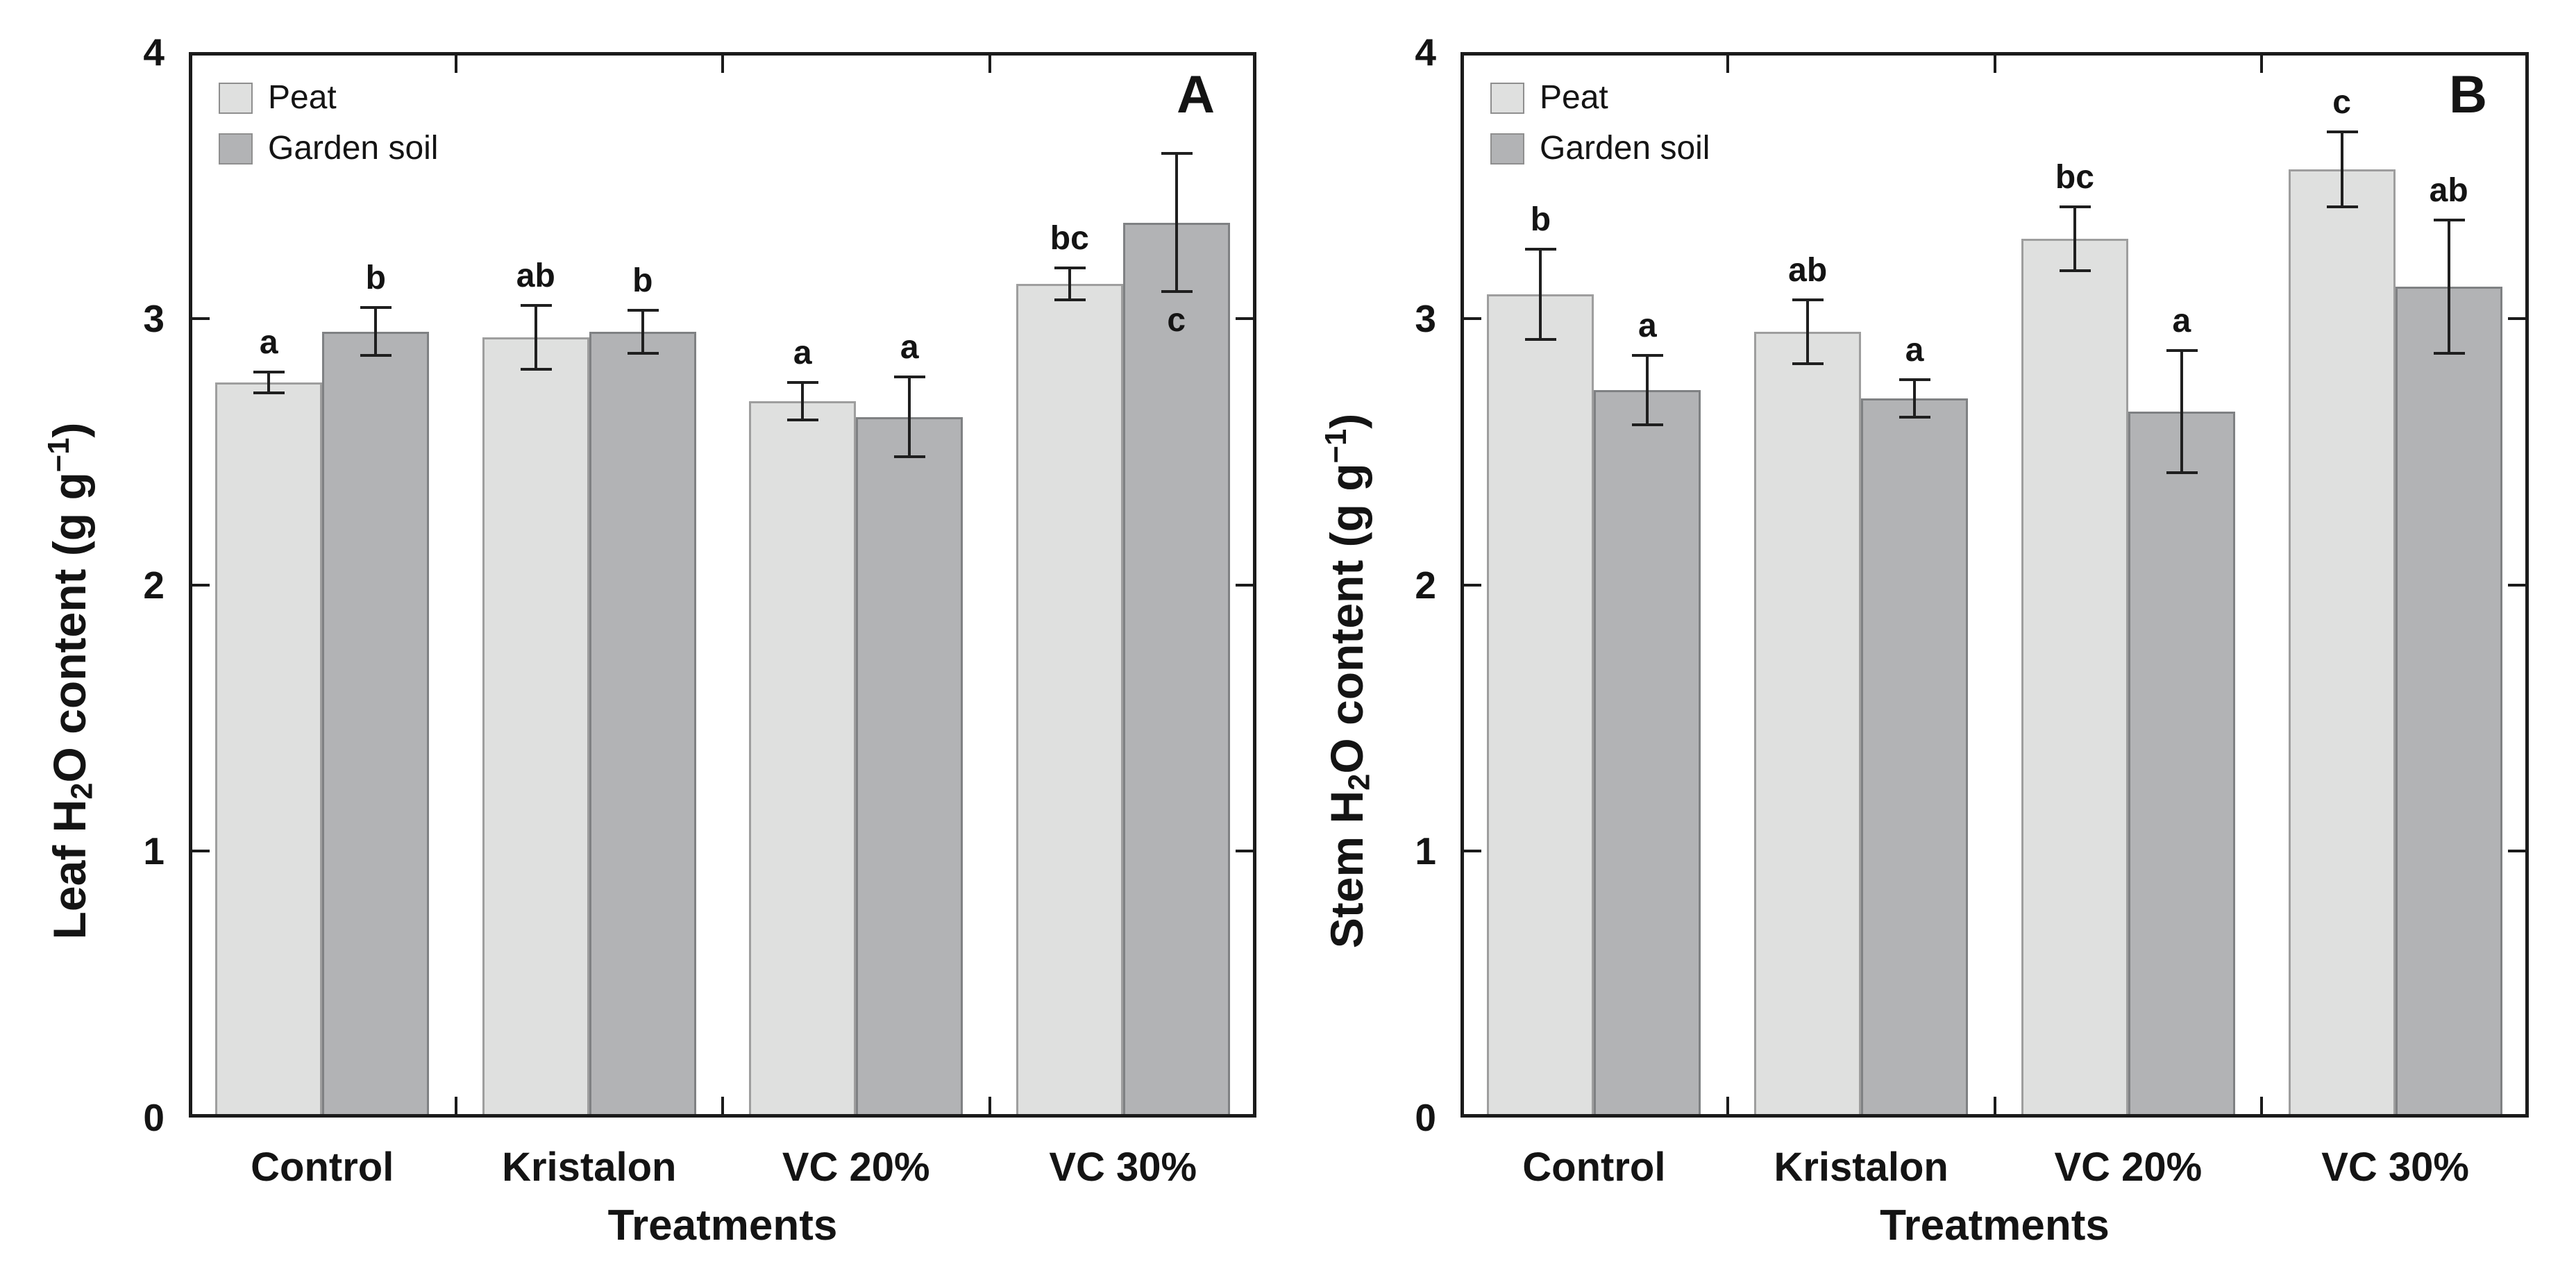  What do you see at coordinates (1915, 417) in the screenshot?
I see `error-cap-bottom-garden-soil-kristalon` at bounding box center [1915, 417].